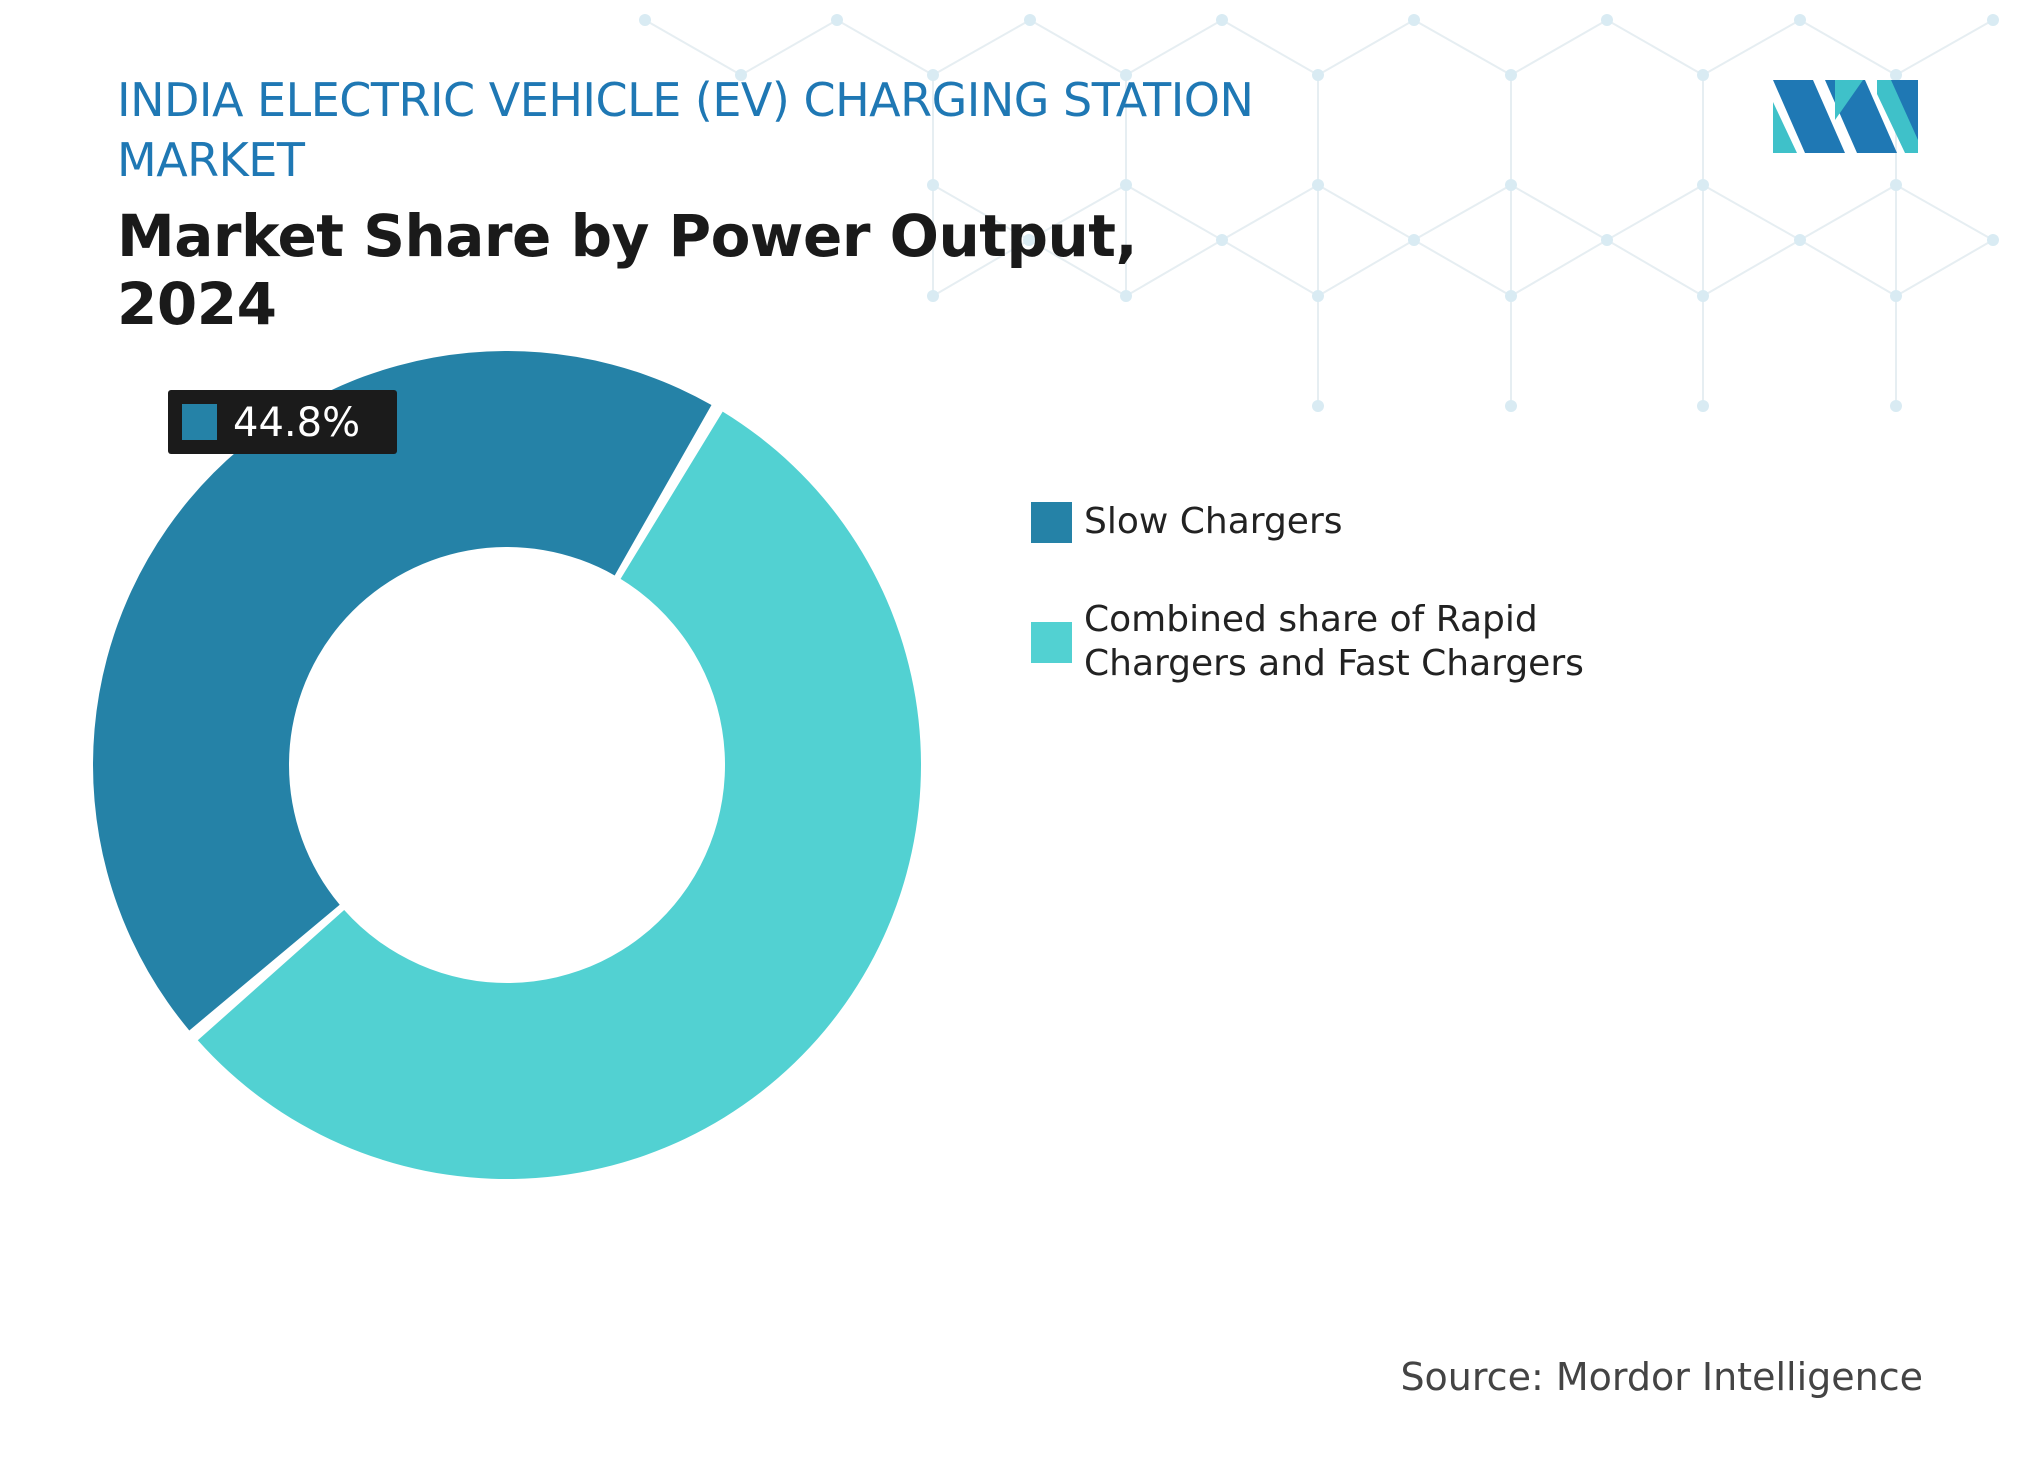  I want to click on data-label-swatch, so click(199, 422).